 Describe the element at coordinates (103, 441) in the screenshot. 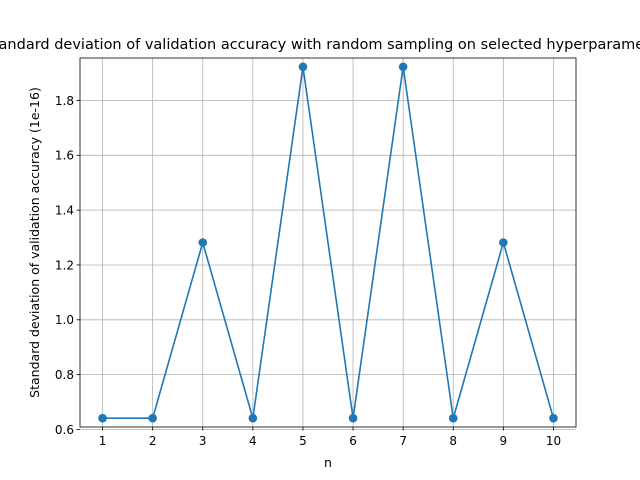

I see `x-tick-label: 1` at that location.